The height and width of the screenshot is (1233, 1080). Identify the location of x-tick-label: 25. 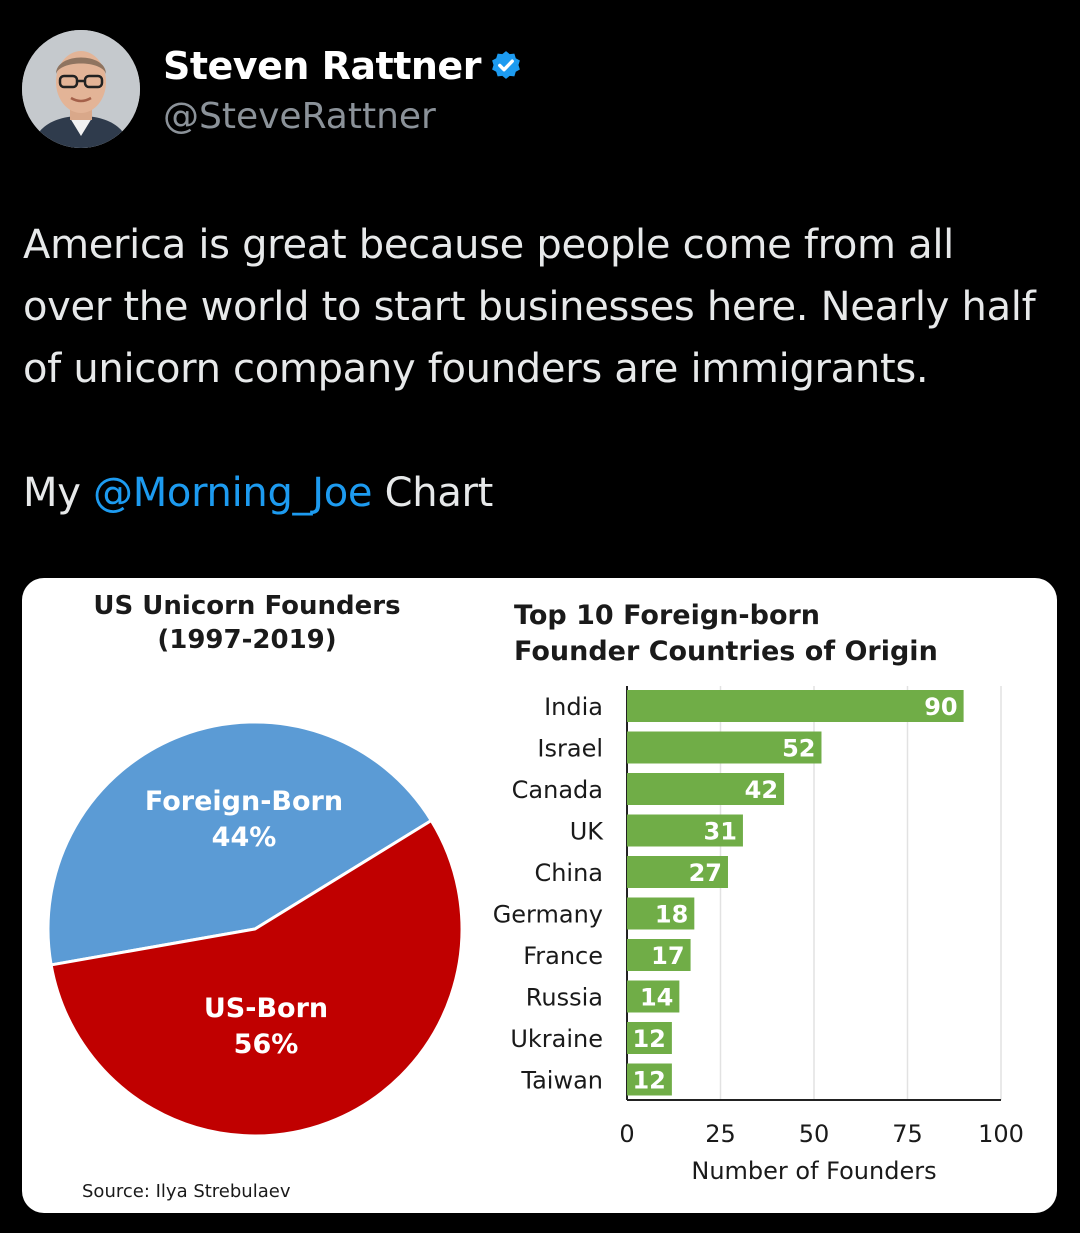
(720, 1134).